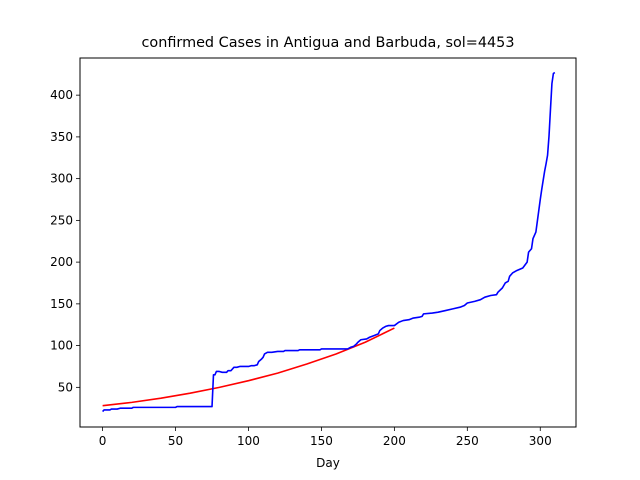 The width and height of the screenshot is (640, 480). I want to click on x-tick-label: 0, so click(103, 441).